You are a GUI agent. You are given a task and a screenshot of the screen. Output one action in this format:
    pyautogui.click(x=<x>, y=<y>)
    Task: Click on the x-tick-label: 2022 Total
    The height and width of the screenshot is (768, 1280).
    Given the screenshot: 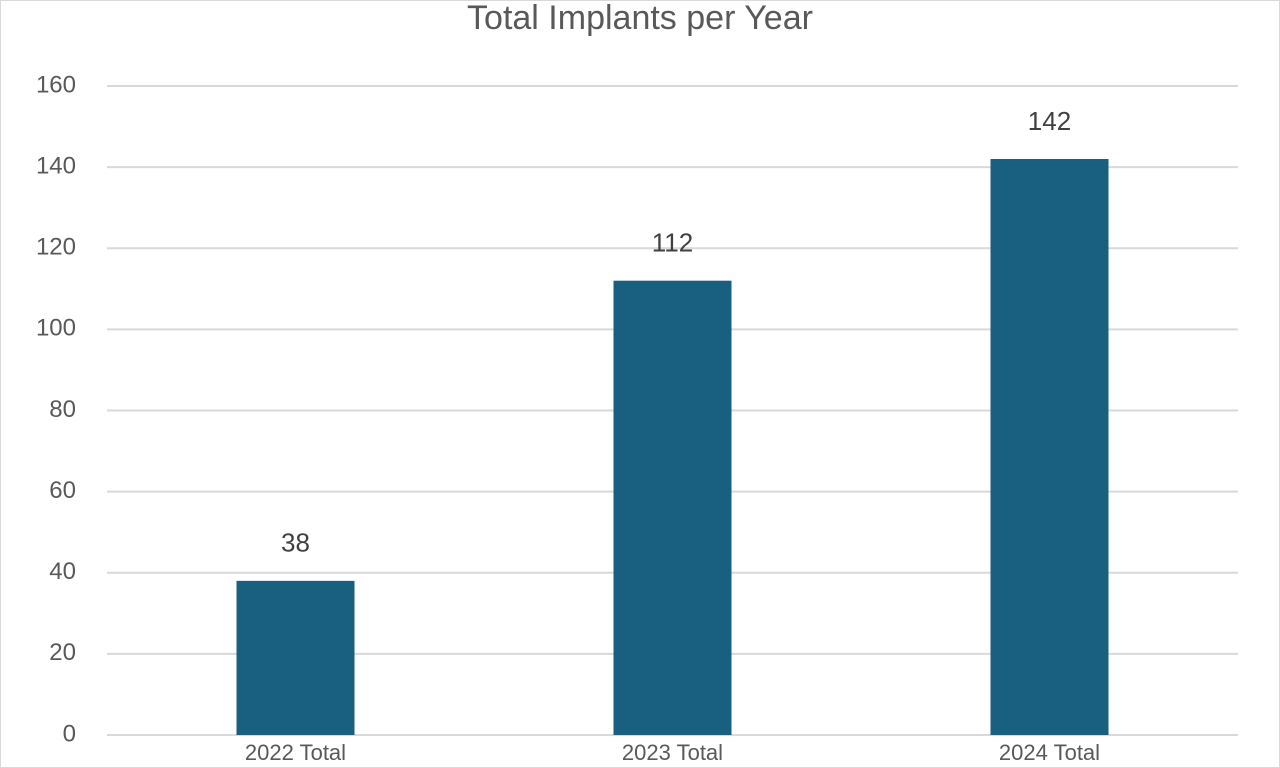 What is the action you would take?
    pyautogui.click(x=295, y=752)
    